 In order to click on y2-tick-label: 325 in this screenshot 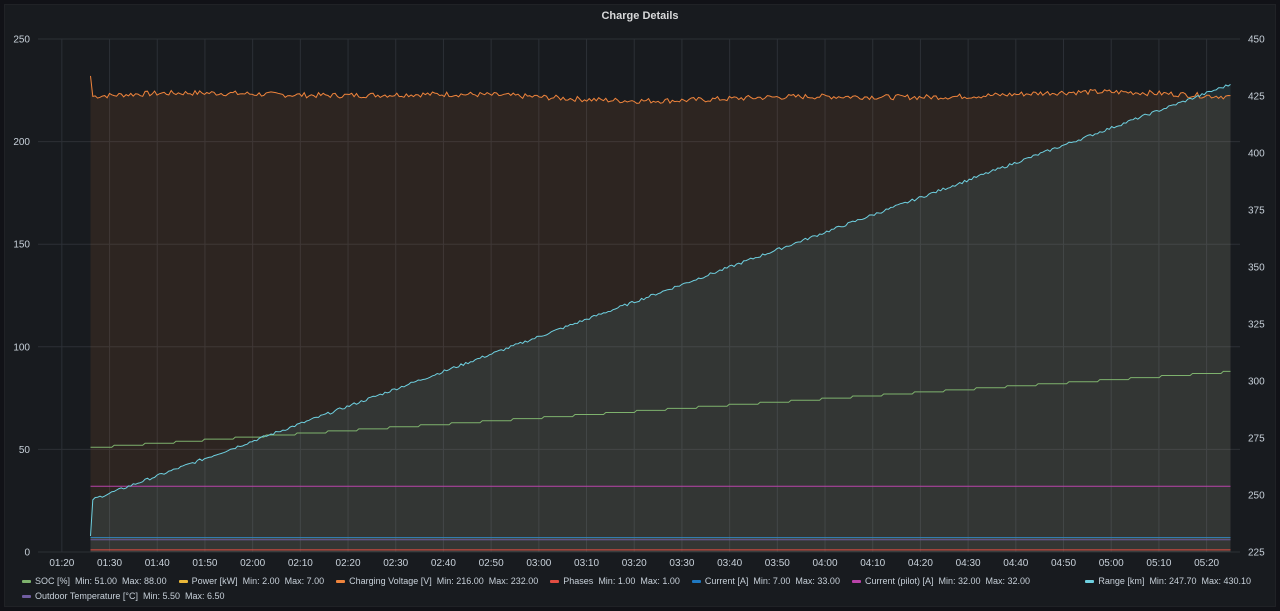, I will do `click(1256, 325)`.